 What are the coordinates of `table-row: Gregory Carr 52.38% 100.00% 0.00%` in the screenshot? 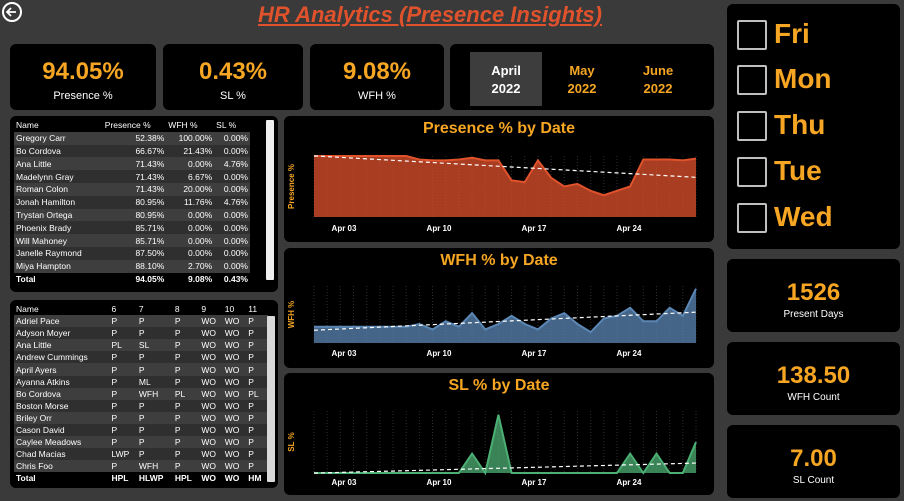 It's located at (132, 138).